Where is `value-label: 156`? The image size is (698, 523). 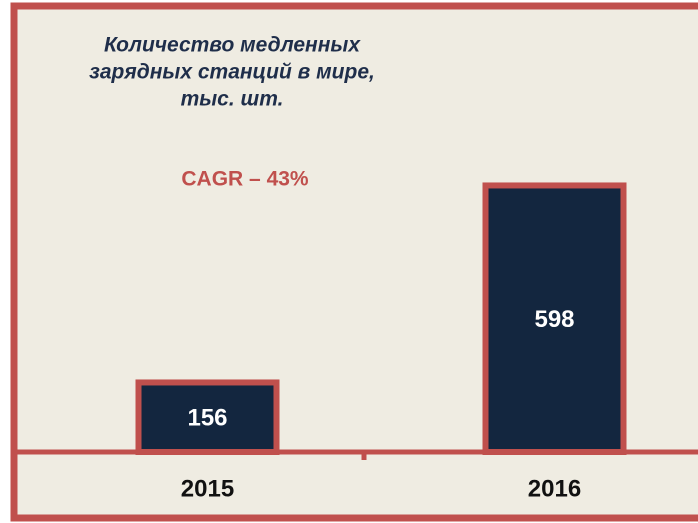 value-label: 156 is located at coordinates (207, 418).